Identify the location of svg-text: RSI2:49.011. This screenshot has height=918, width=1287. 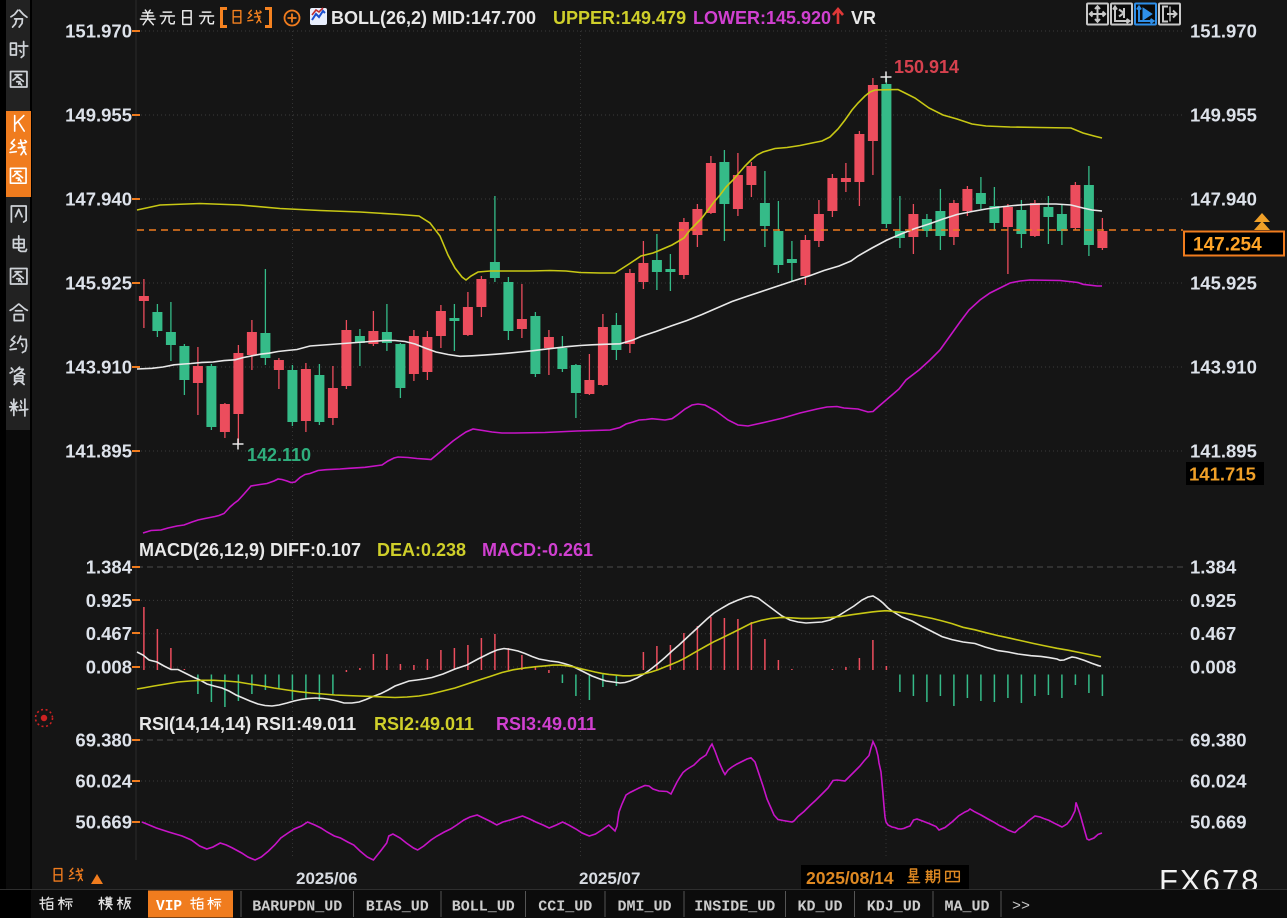
(424, 724).